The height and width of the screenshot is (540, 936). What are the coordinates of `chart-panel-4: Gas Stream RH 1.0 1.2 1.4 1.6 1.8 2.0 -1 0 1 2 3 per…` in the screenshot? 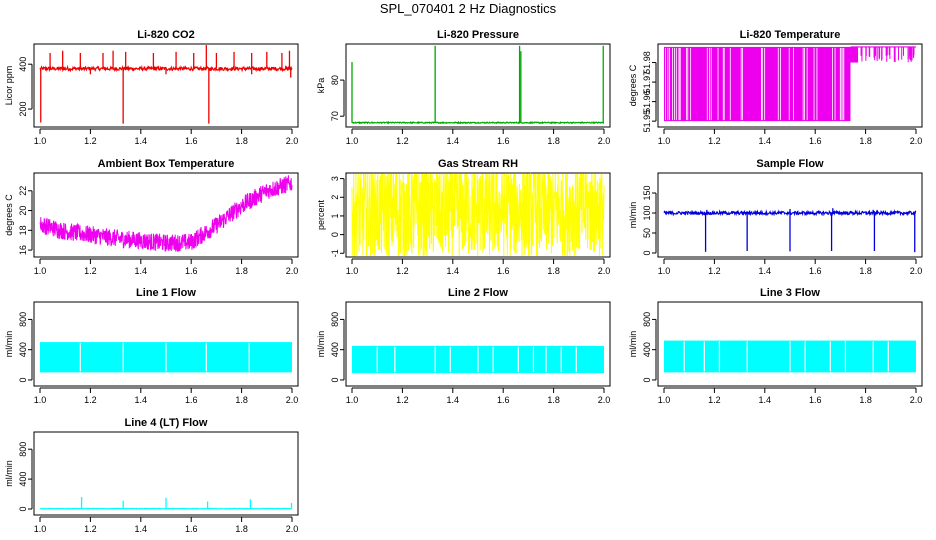 It's located at (463, 217).